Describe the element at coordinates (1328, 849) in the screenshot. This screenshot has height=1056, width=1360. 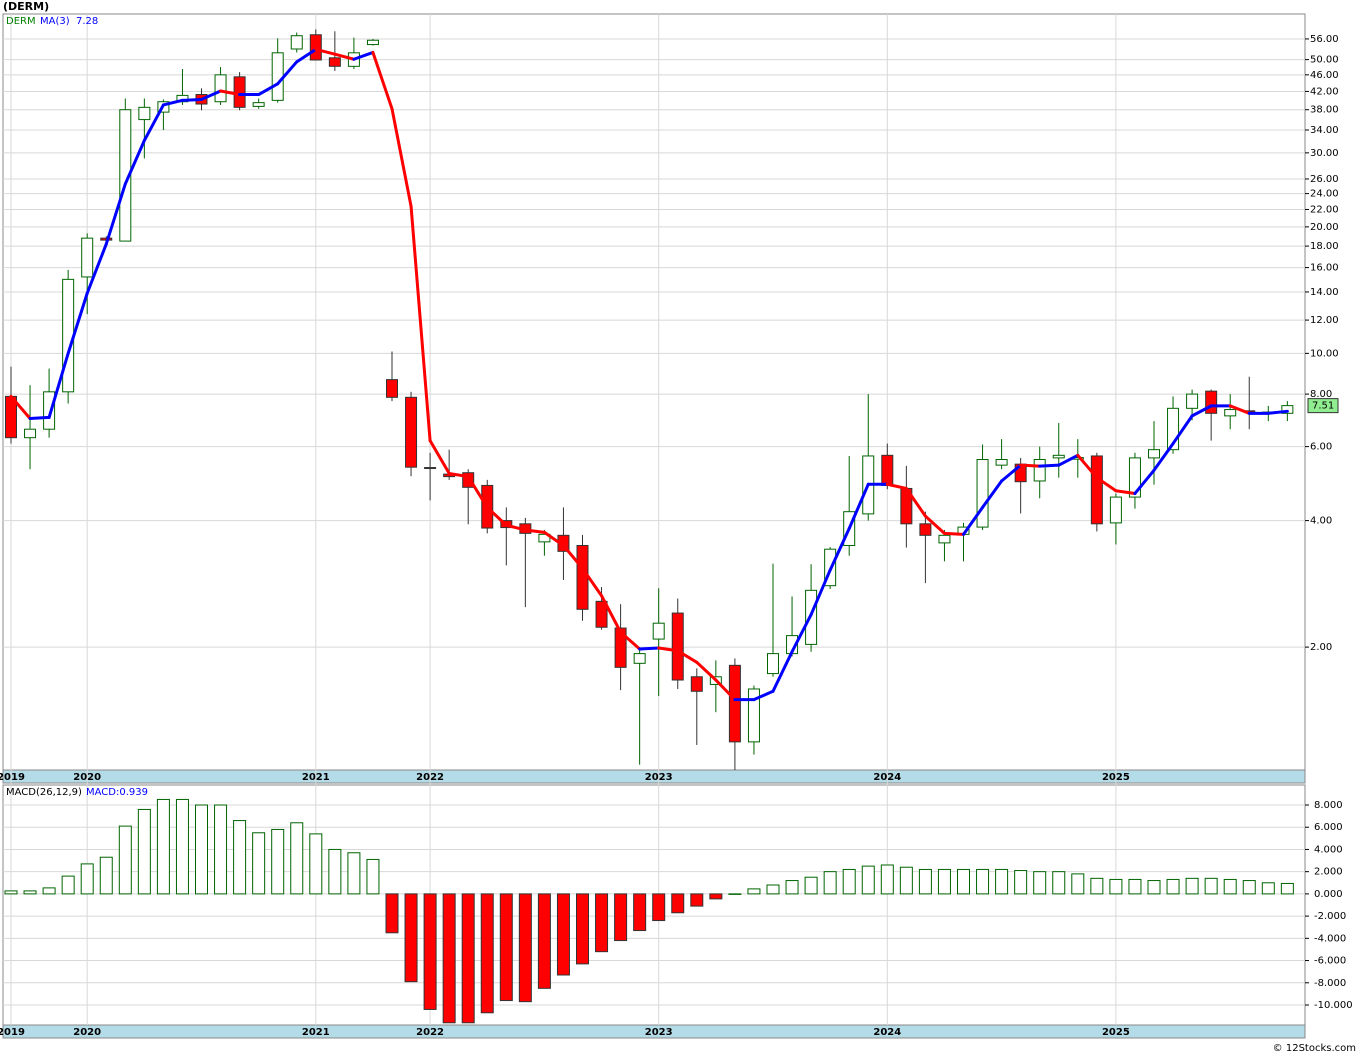
I see `y-tick-label: 4.000` at that location.